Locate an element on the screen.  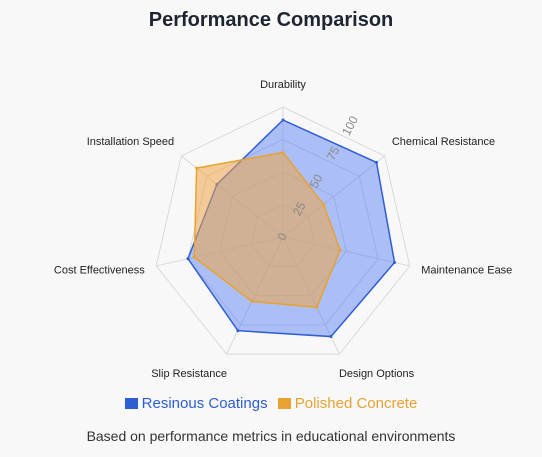
series-area-polished-concrete is located at coordinates (267, 230).